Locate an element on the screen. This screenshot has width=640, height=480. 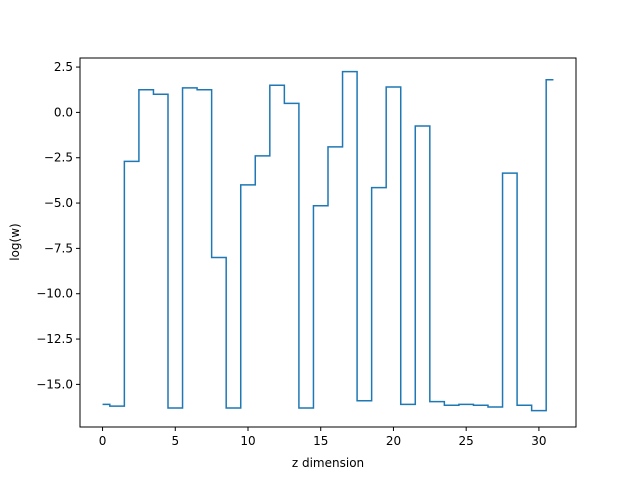
y-axis-label: log(w) is located at coordinates (15, 241).